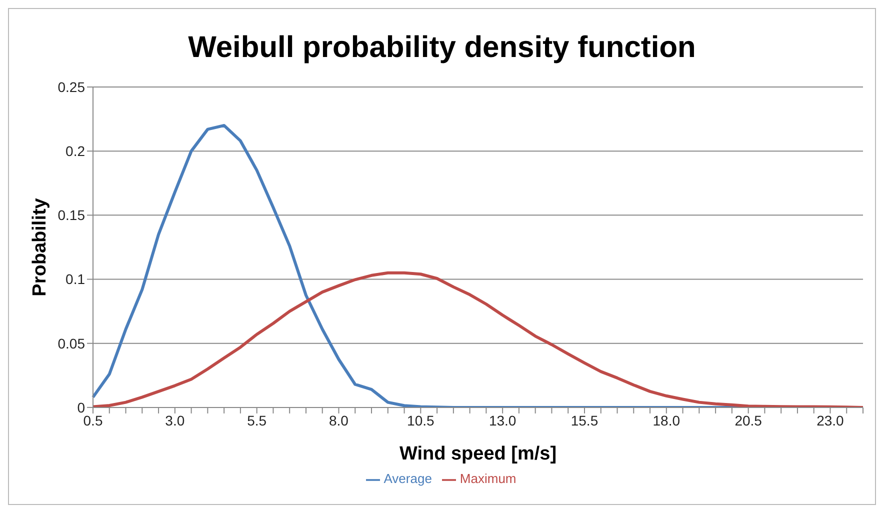  What do you see at coordinates (81, 407) in the screenshot?
I see `y-tick-label: 0` at bounding box center [81, 407].